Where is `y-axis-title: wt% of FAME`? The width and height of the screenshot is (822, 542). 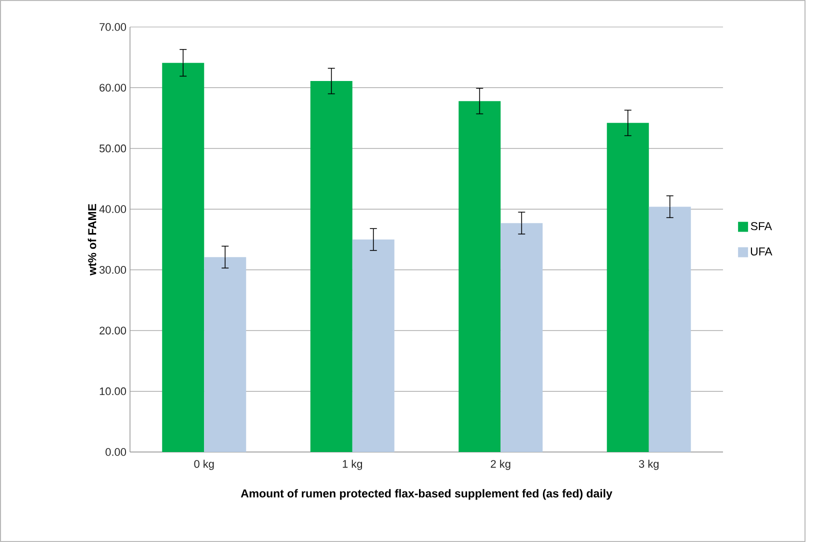
y-axis-title: wt% of FAME is located at coordinates (92, 240).